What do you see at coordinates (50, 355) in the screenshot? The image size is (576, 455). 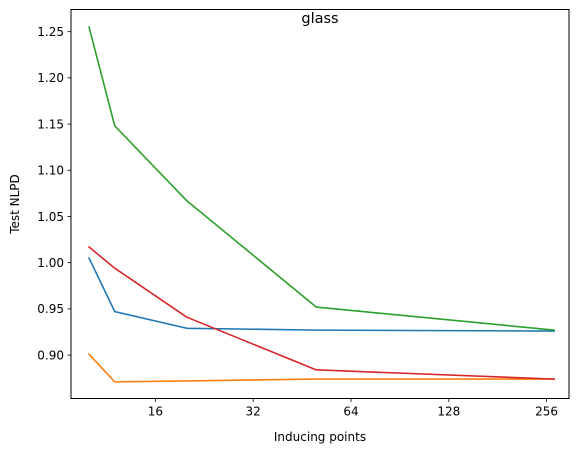 I see `y-tick-label: 0.90` at bounding box center [50, 355].